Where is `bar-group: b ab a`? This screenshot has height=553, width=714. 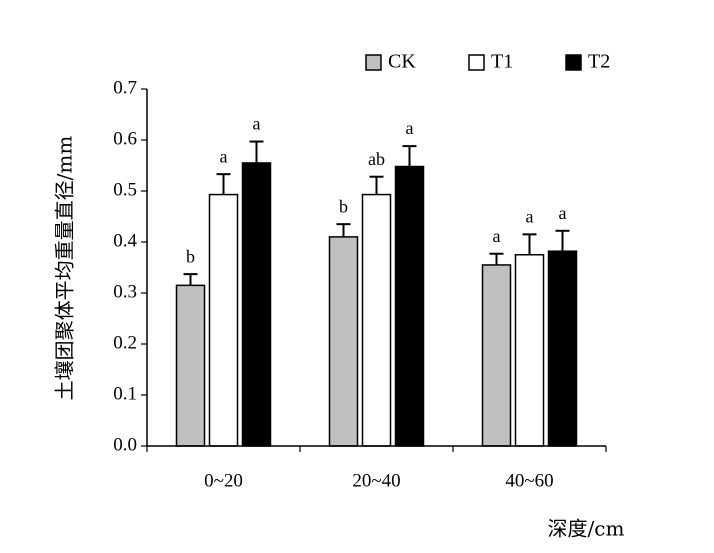
bar-group: b ab a is located at coordinates (376, 282).